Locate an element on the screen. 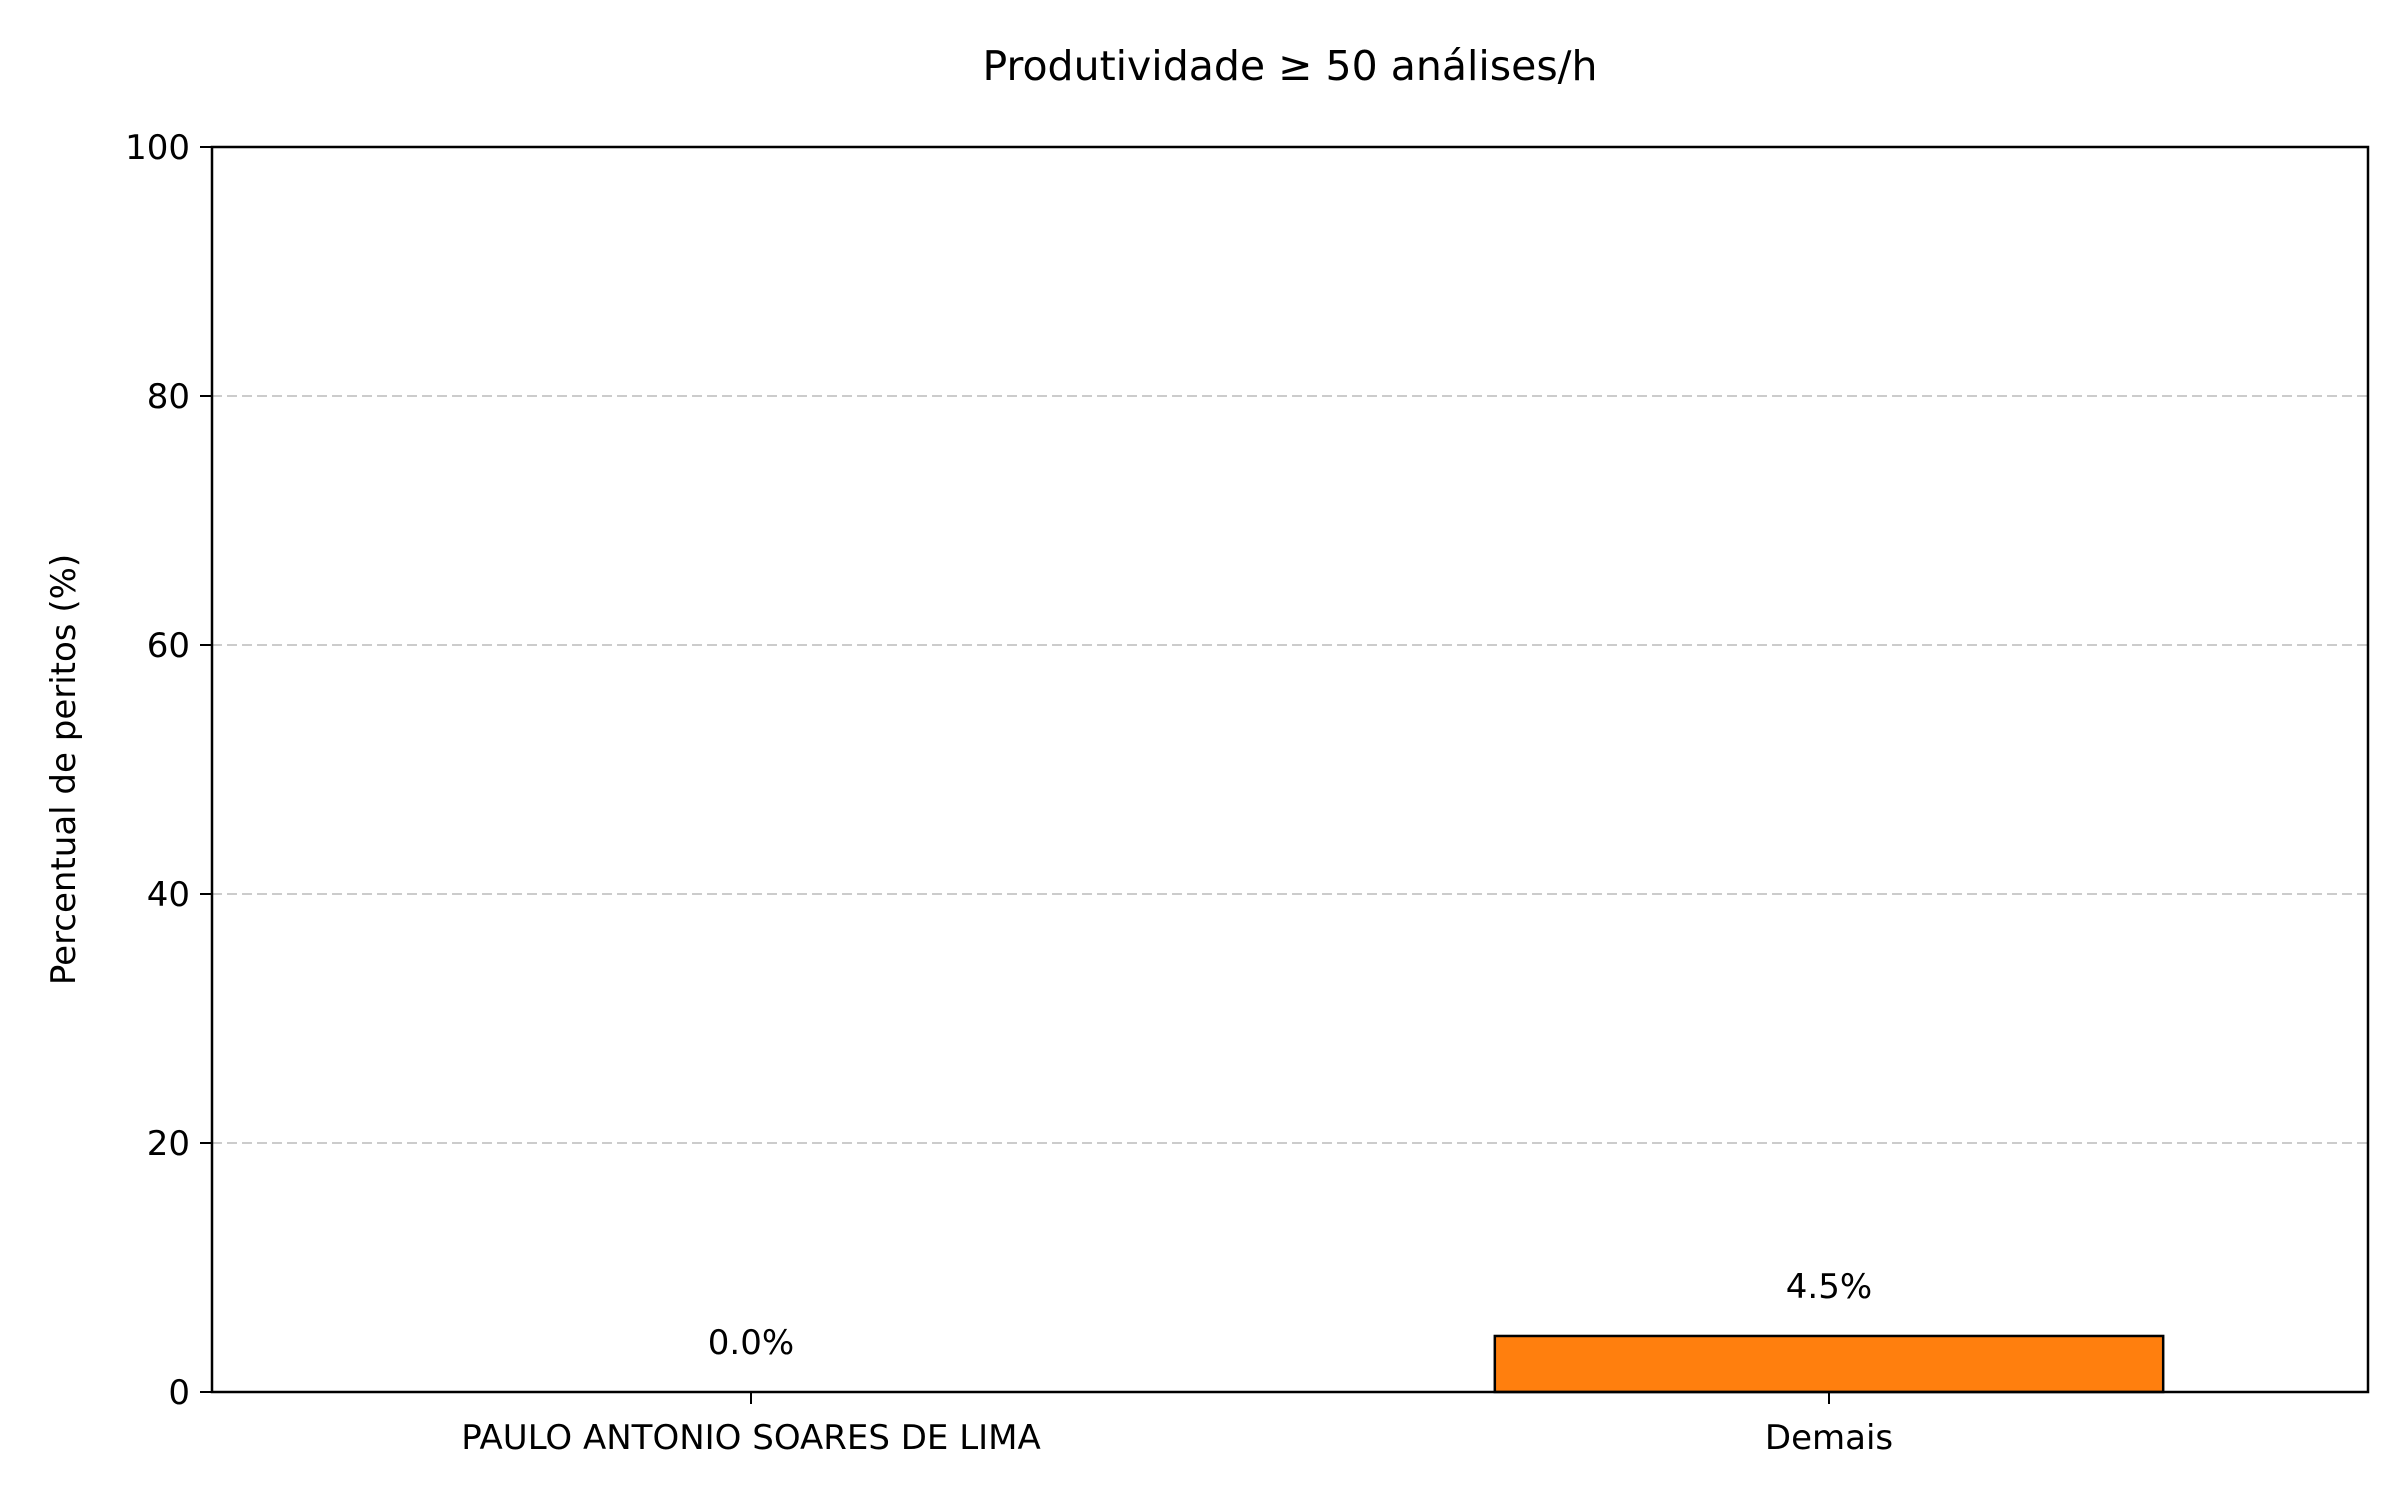 Image resolution: width=2400 pixels, height=1500 pixels. x-tick-label: Demais is located at coordinates (1829, 1438).